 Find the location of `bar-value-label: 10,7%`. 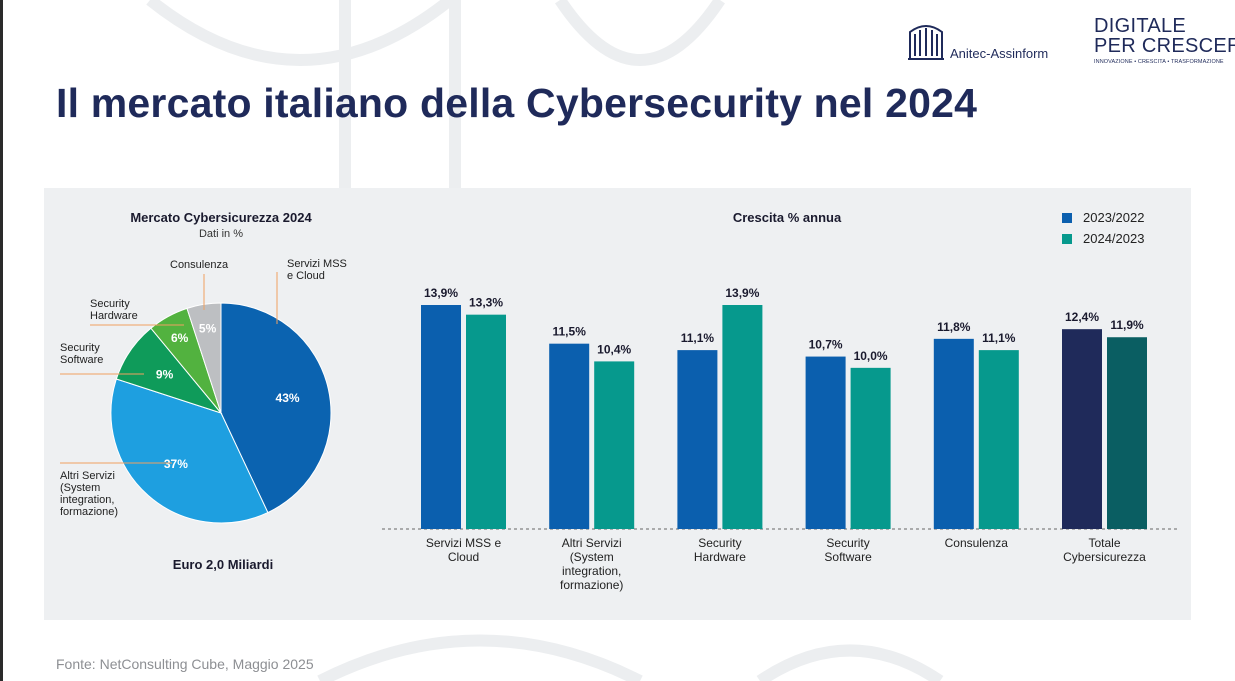

bar-value-label: 10,7% is located at coordinates (826, 345).